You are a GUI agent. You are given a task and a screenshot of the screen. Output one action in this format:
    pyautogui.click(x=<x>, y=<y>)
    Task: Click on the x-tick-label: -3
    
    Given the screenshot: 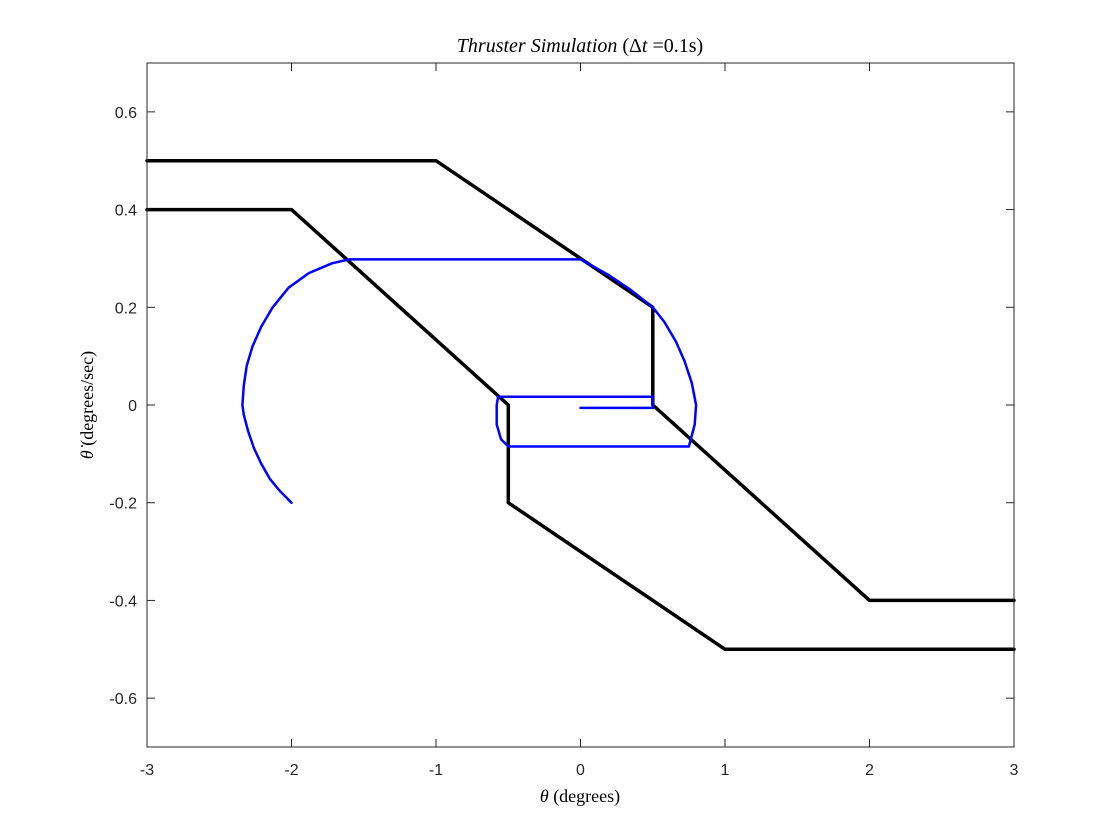 What is the action you would take?
    pyautogui.click(x=147, y=770)
    